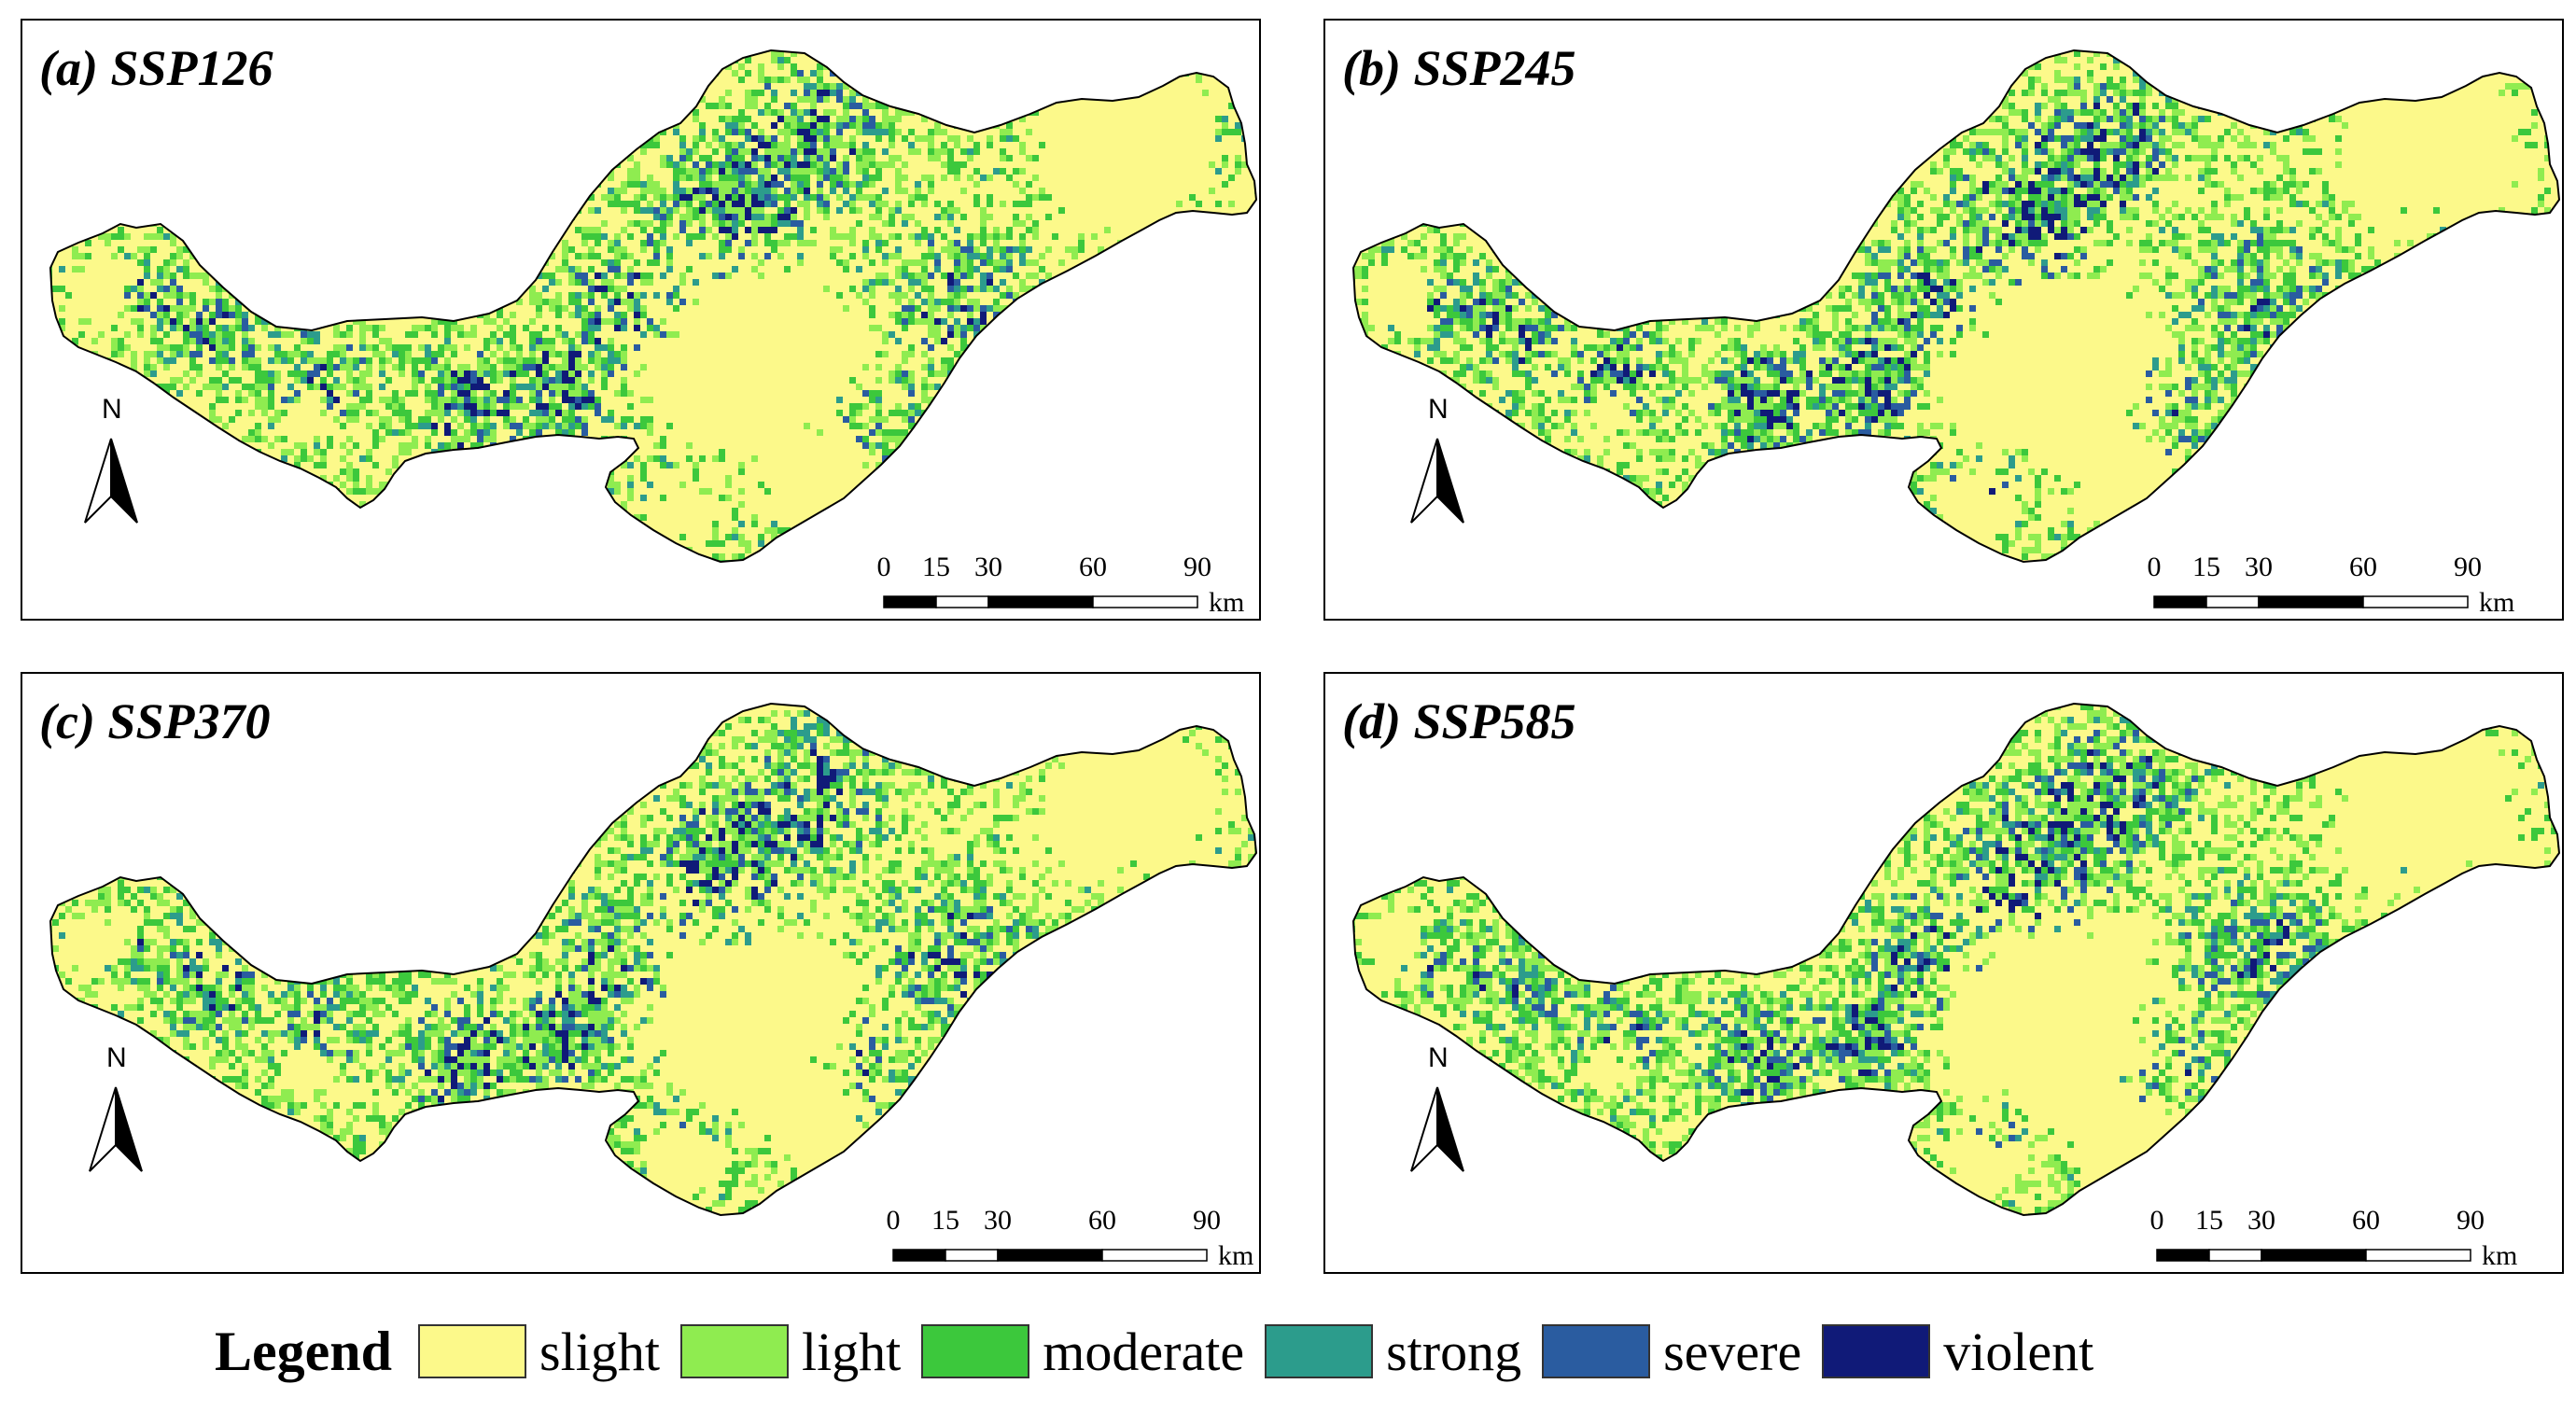  I want to click on legend-label-severe: severe, so click(1732, 1352).